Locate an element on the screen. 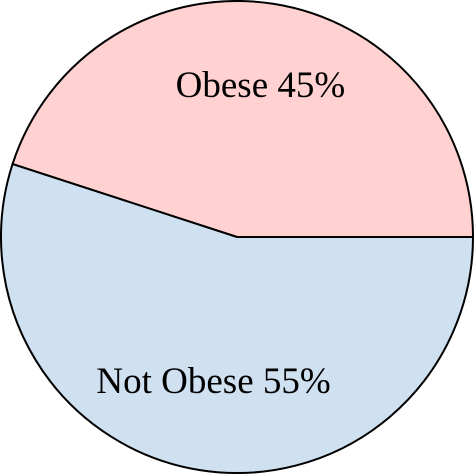 The height and width of the screenshot is (475, 475). slice-label: Obese 45% is located at coordinates (261, 85).